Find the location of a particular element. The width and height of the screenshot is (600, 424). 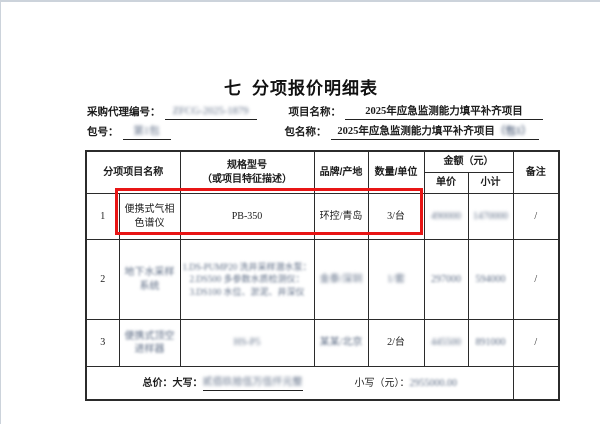

row1-index: 1 is located at coordinates (102, 216).